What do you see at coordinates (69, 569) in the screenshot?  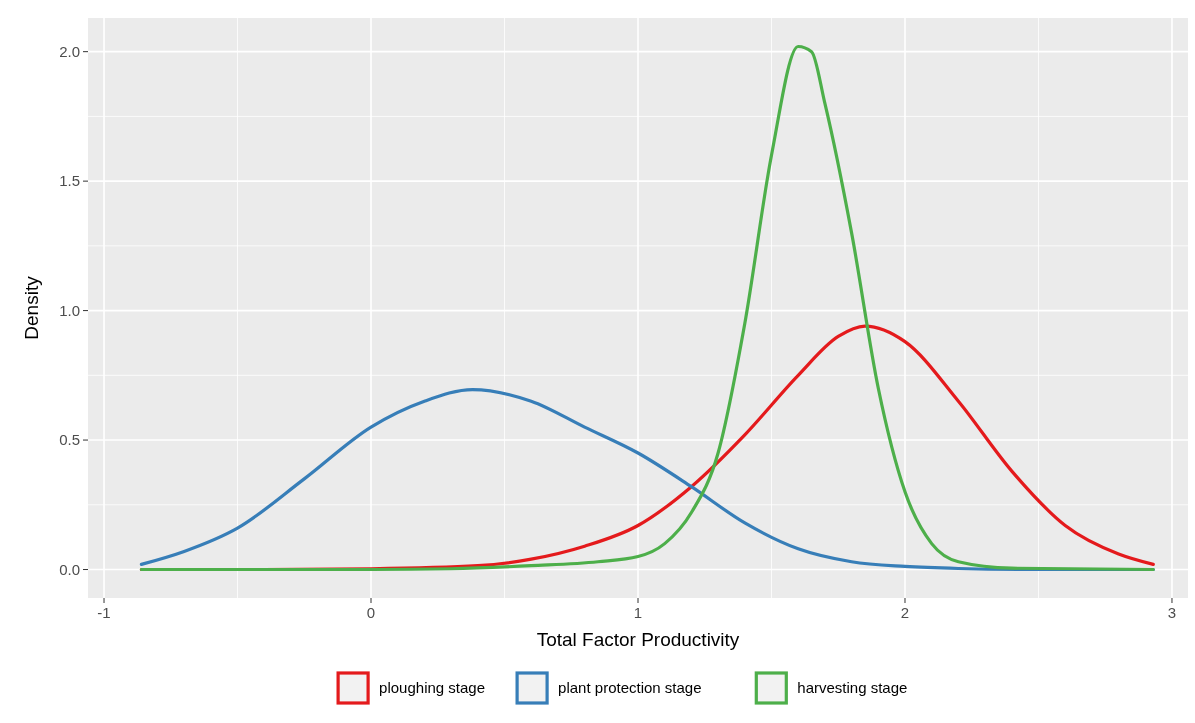 I see `y-tick-label: 0.0` at bounding box center [69, 569].